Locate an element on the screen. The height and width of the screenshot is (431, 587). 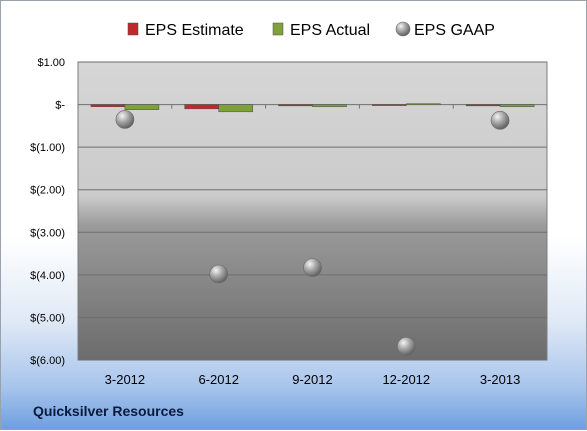
y-tick-label: $1.00 is located at coordinates (51, 63).